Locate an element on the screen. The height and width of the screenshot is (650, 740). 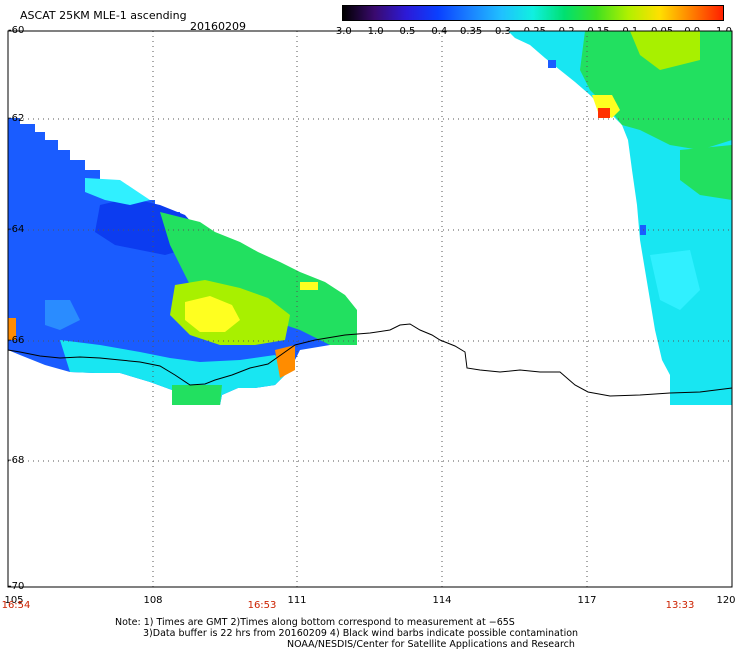
pass-time-label: 16:53 is located at coordinates (262, 605).